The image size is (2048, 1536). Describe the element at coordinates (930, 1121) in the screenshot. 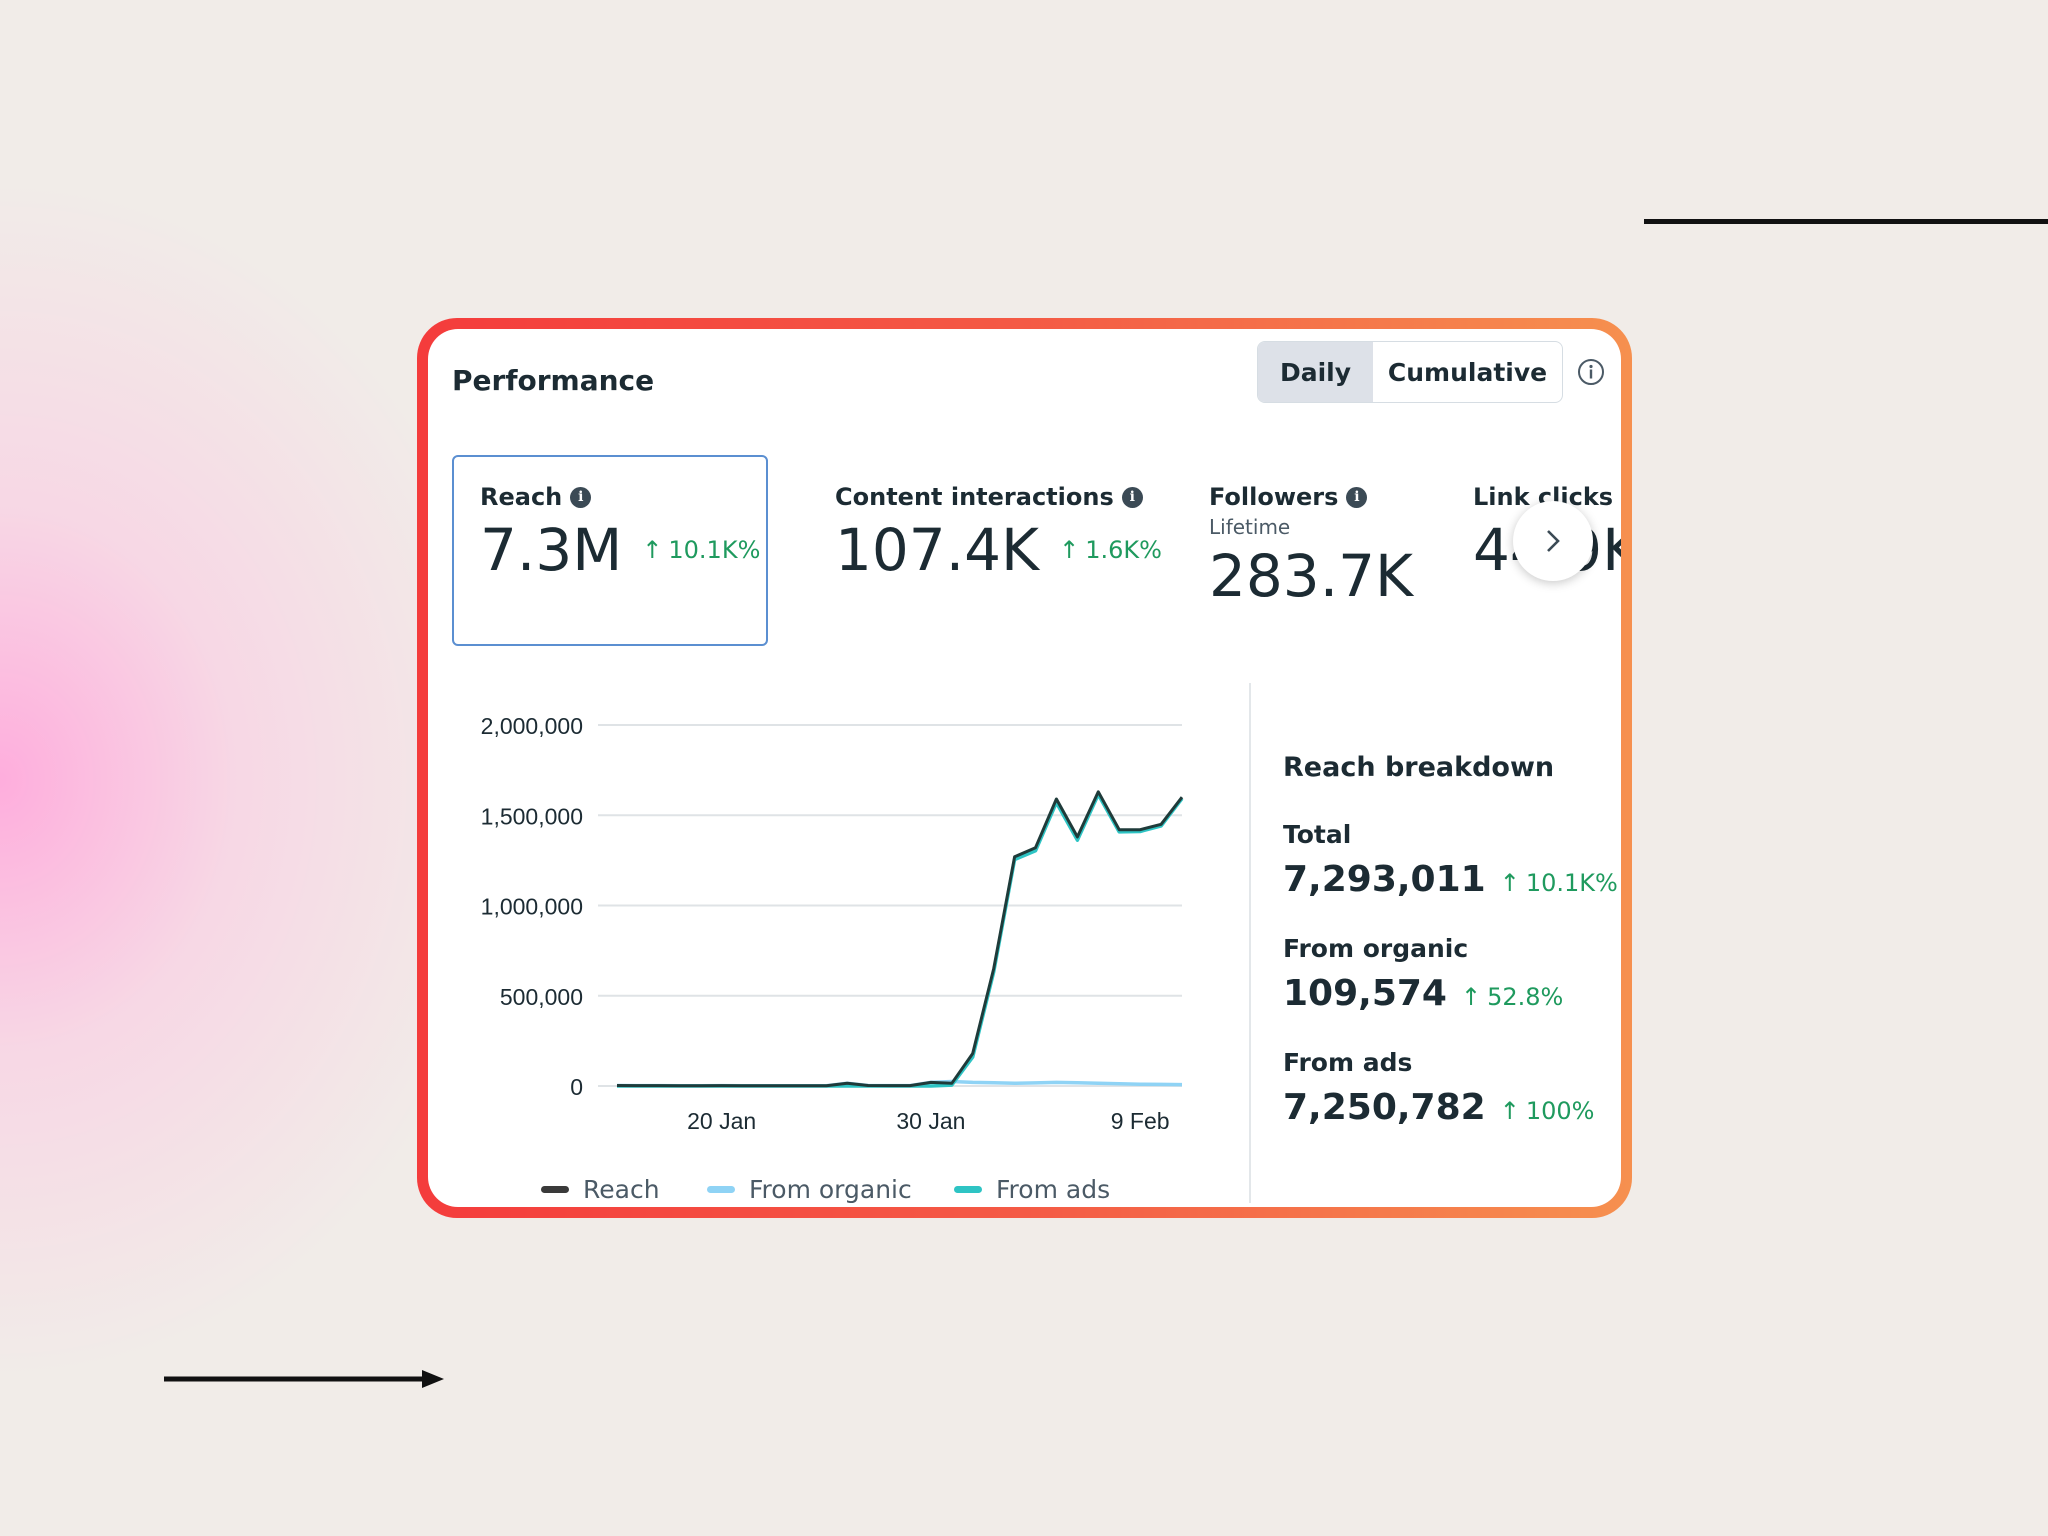

I see `x-tick-label: 30 Jan` at that location.